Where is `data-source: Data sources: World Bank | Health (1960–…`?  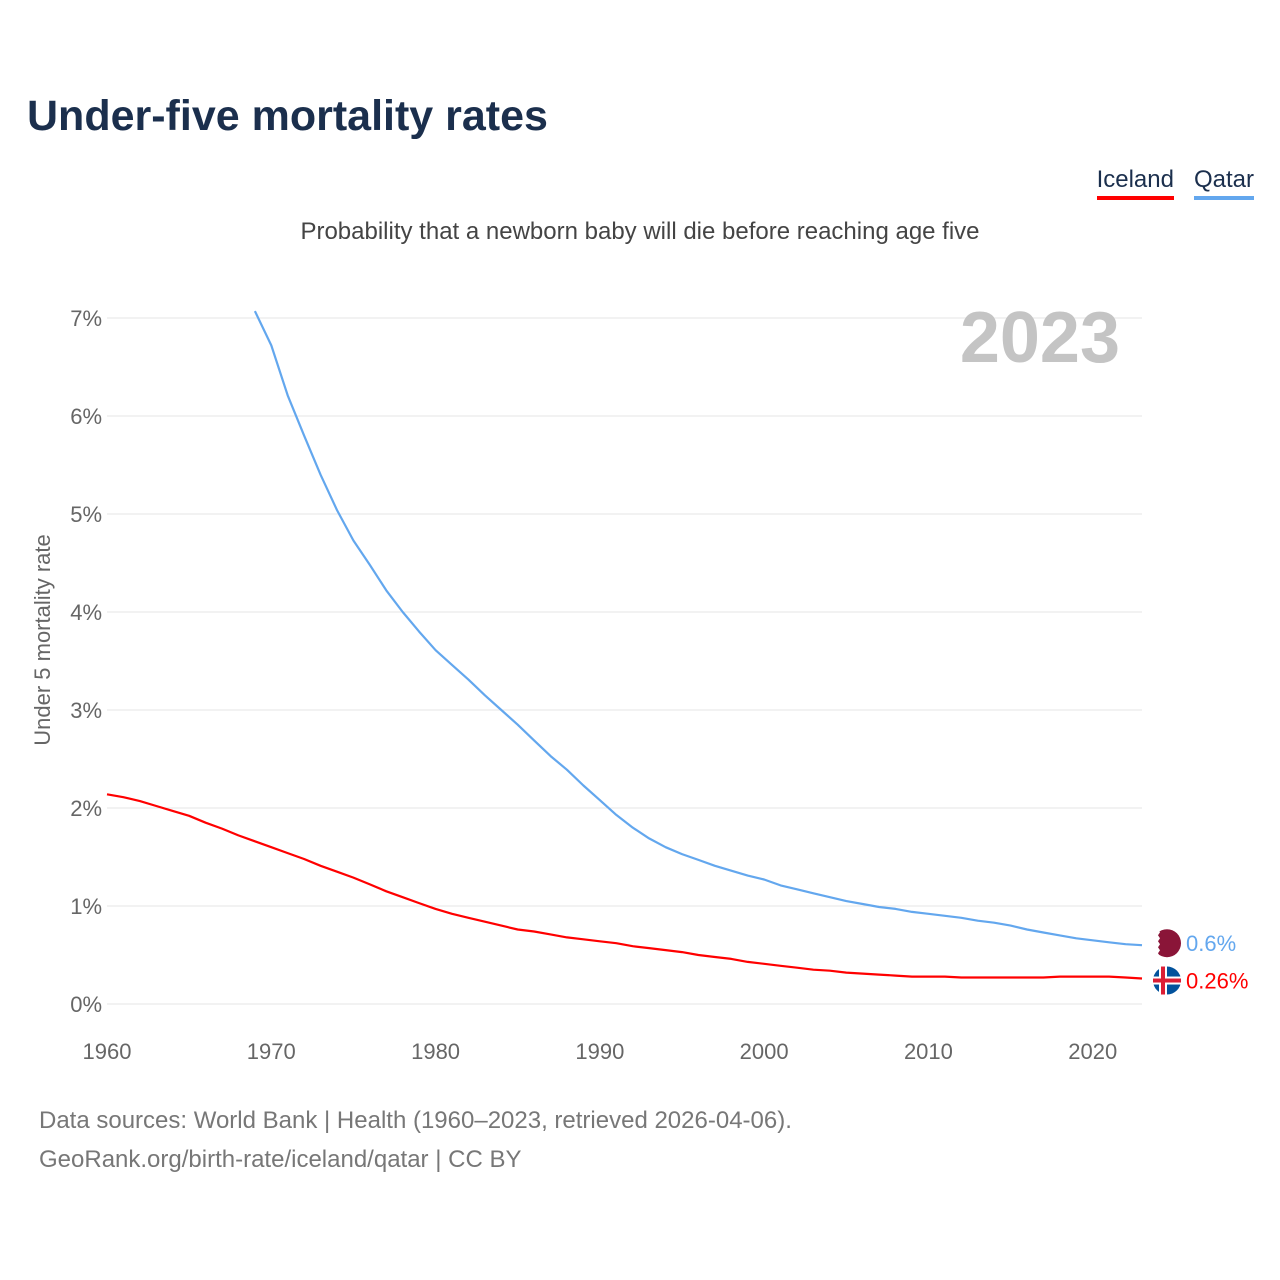
data-source: Data sources: World Bank | Health (1960–… is located at coordinates (415, 1120).